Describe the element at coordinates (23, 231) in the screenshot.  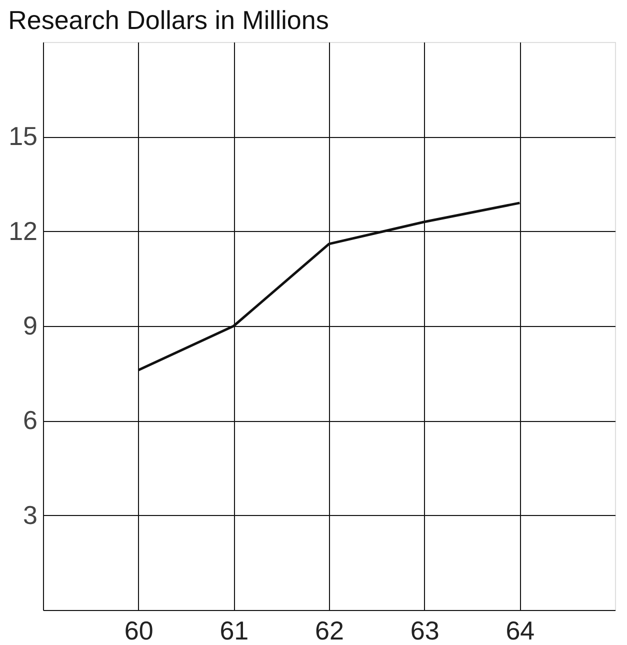
I see `y-tick-label: 12` at that location.